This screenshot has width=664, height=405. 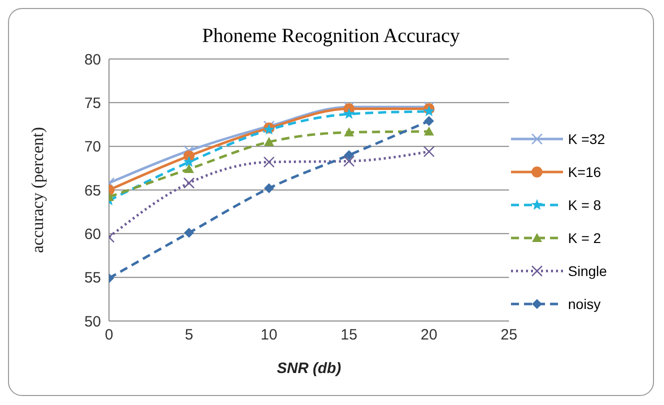 I want to click on y-axis-title: accuracy (percent), so click(x=38, y=190).